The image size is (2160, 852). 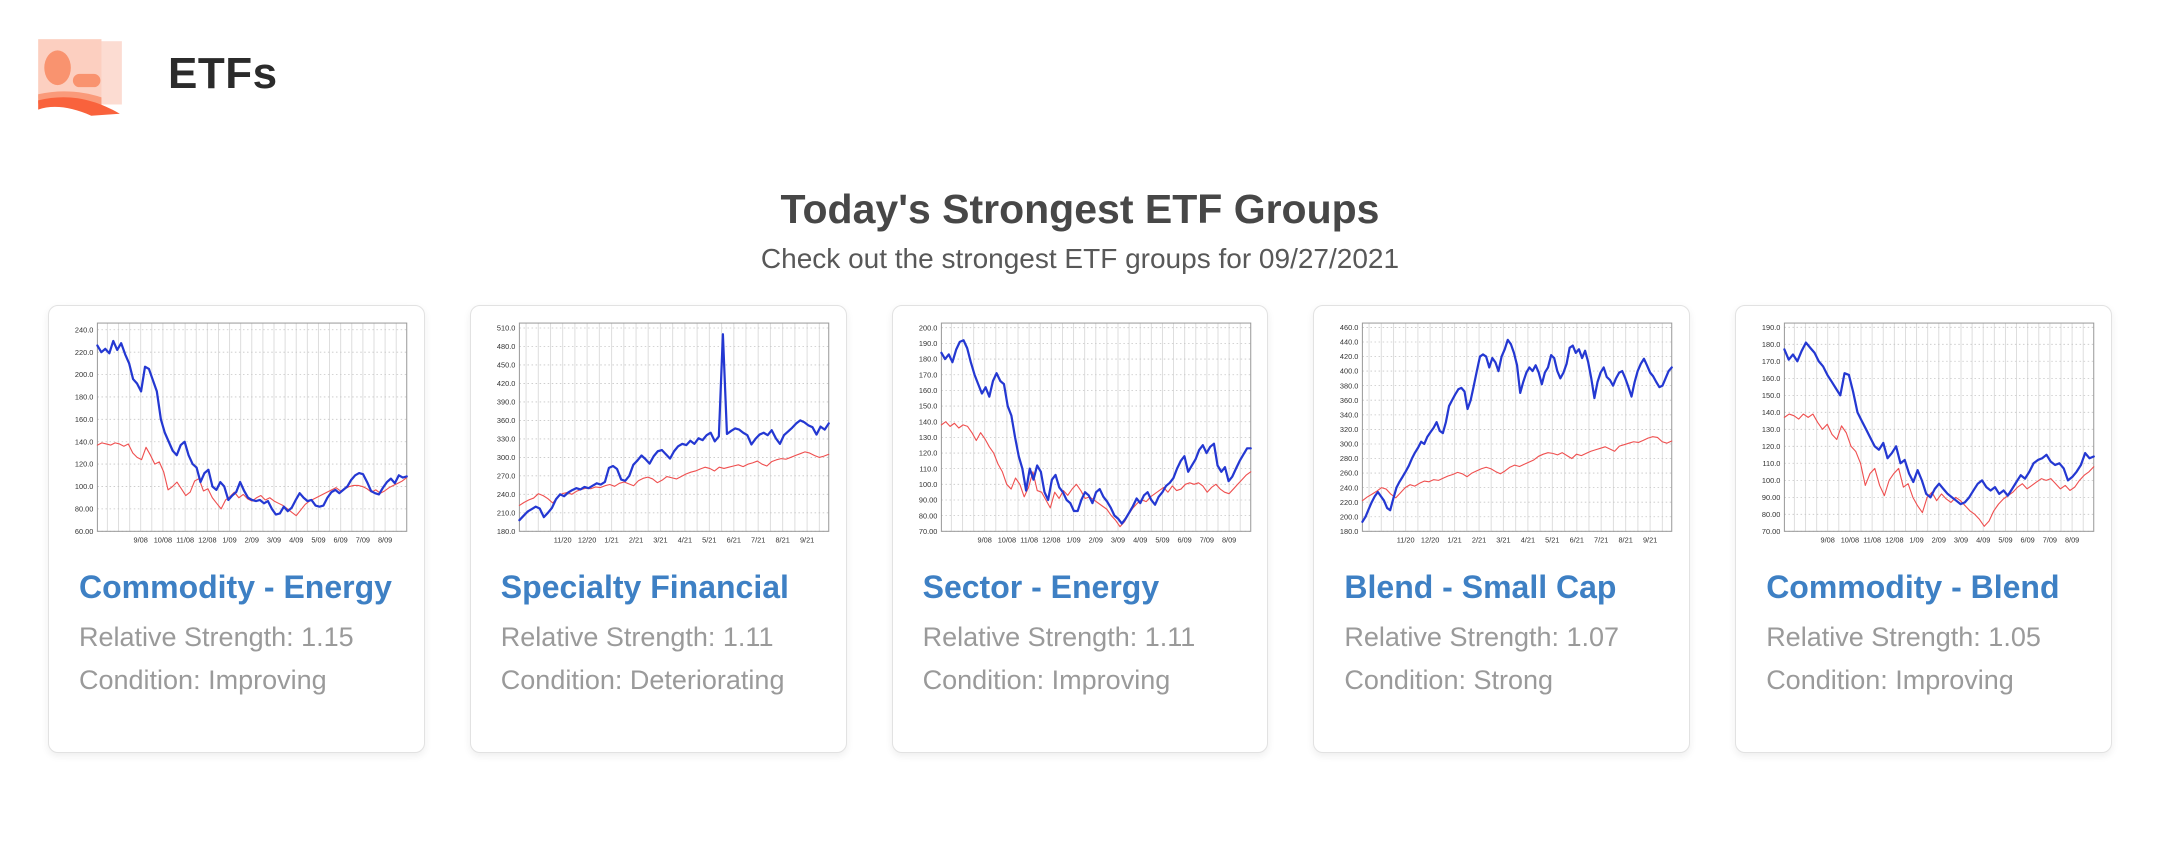 I want to click on svg-text: 2/21, so click(x=1479, y=539).